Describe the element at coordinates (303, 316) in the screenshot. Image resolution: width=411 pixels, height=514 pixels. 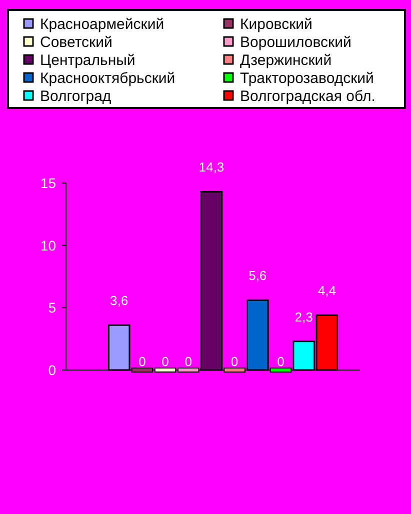
I see `data-label: 2,3` at that location.